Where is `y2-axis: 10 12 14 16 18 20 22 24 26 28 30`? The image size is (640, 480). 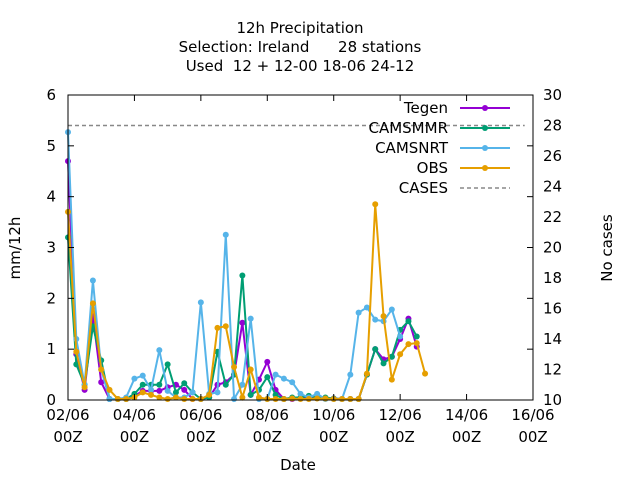 y2-axis: 10 12 14 16 18 20 22 24 26 28 30 is located at coordinates (552, 247).